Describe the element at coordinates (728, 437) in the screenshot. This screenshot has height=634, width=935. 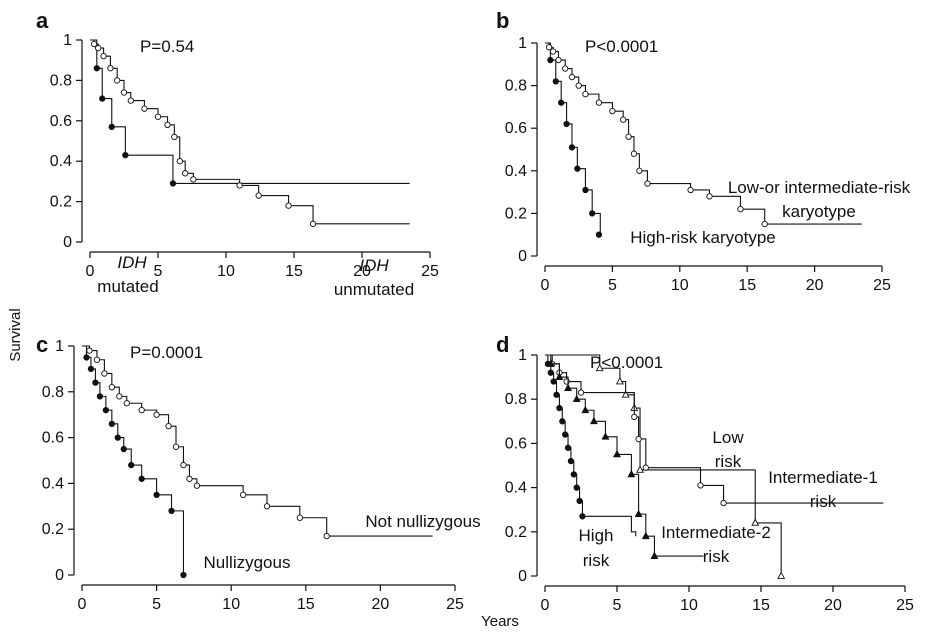
I see `annotation-d-0: Low` at that location.